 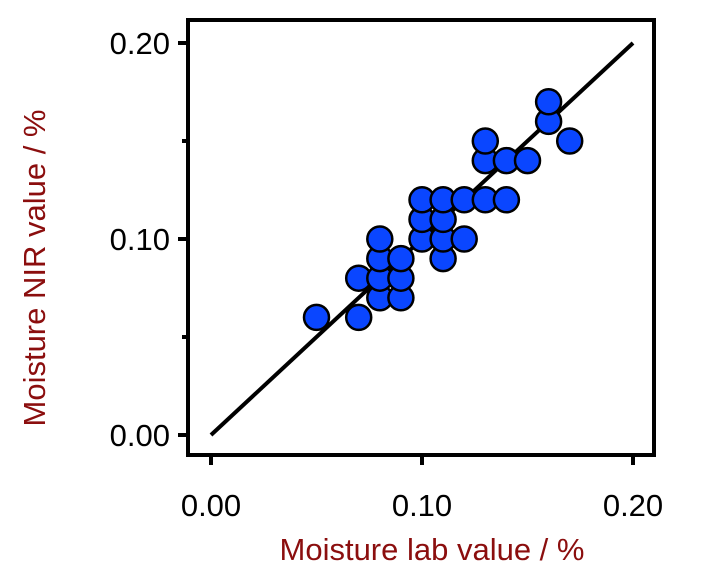 What do you see at coordinates (432, 549) in the screenshot?
I see `x-axis-title: Moisture lab value / %` at bounding box center [432, 549].